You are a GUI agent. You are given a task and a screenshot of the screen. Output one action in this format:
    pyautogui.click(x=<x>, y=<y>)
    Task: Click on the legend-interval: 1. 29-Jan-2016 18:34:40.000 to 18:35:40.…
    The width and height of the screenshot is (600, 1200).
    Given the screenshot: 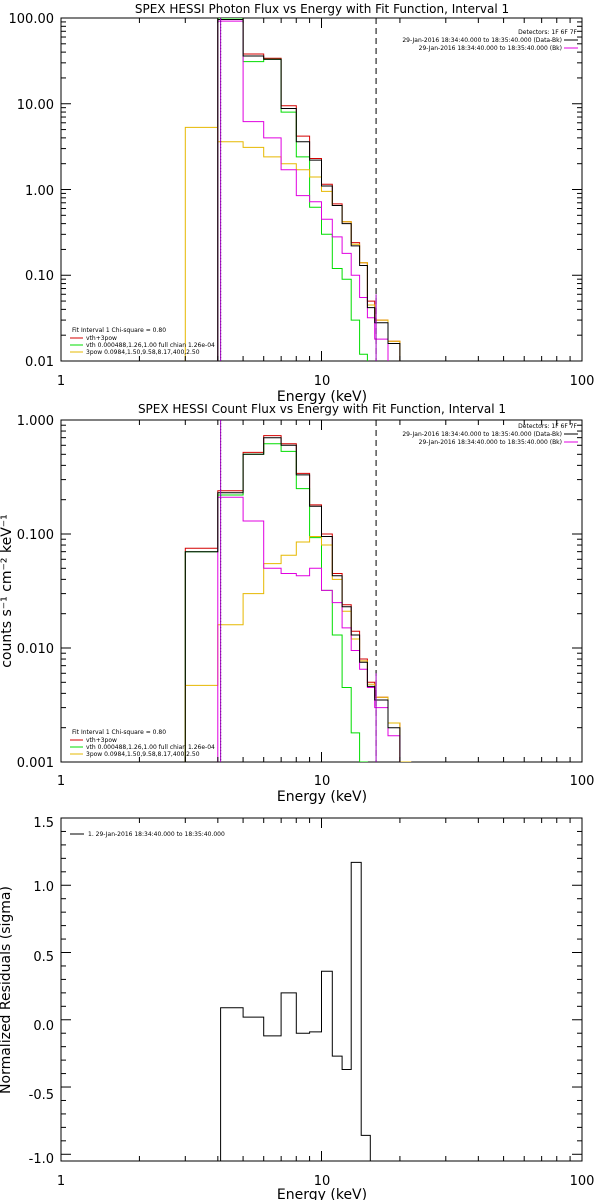 What is the action you would take?
    pyautogui.click(x=156, y=834)
    